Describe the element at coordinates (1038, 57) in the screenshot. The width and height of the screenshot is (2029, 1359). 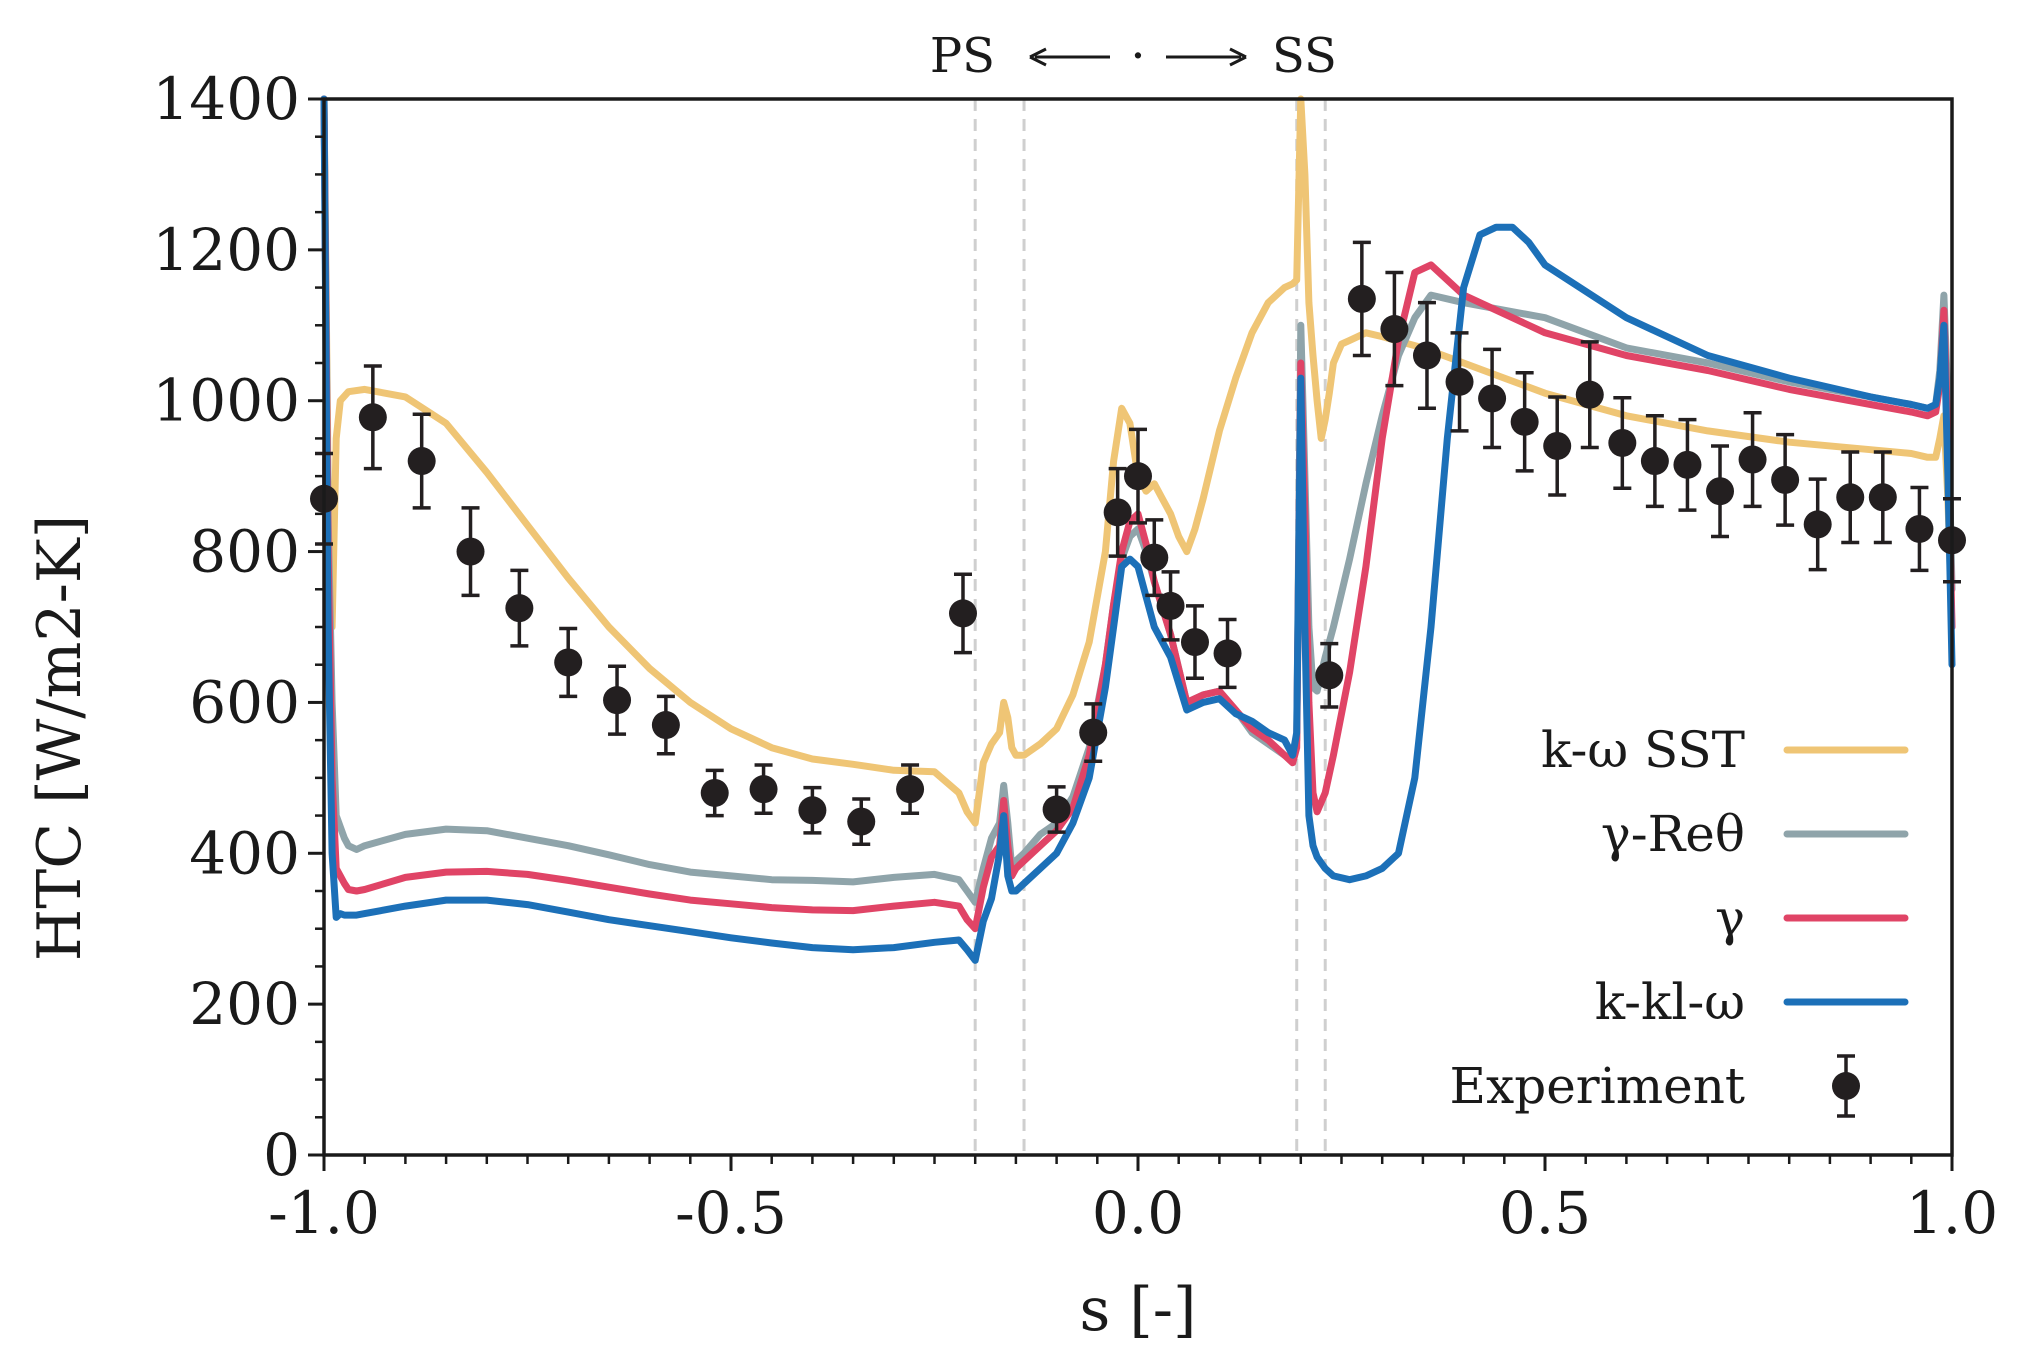
I see `left-arrow-icon` at that location.